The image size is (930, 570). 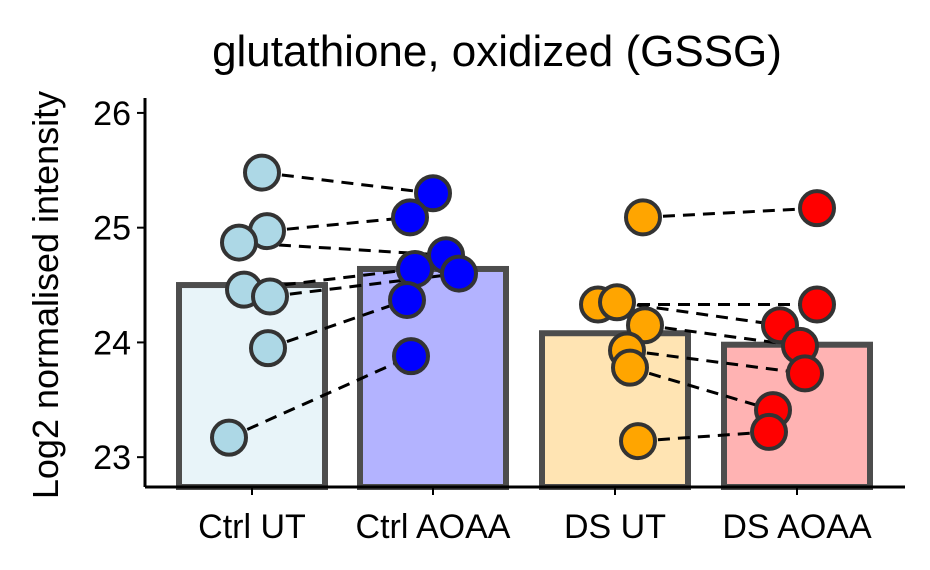 I want to click on y-tick-label: 26, so click(x=112, y=114).